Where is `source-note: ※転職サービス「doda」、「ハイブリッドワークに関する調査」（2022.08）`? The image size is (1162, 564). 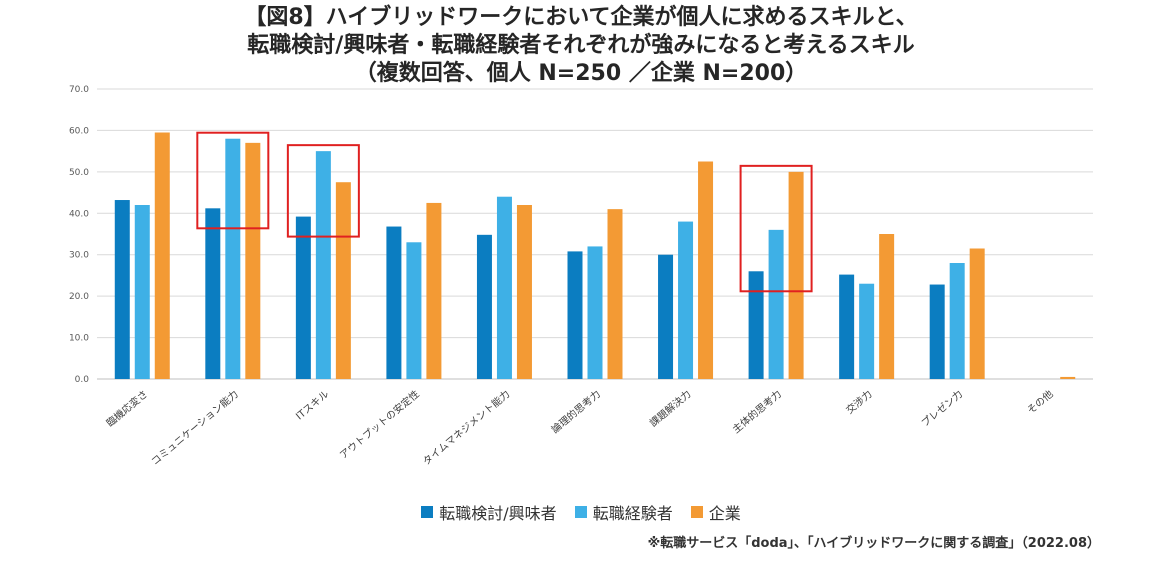
source-note: ※転職サービス「doda」、「ハイブリッドワークに関する調査」（2022.08） is located at coordinates (873, 543).